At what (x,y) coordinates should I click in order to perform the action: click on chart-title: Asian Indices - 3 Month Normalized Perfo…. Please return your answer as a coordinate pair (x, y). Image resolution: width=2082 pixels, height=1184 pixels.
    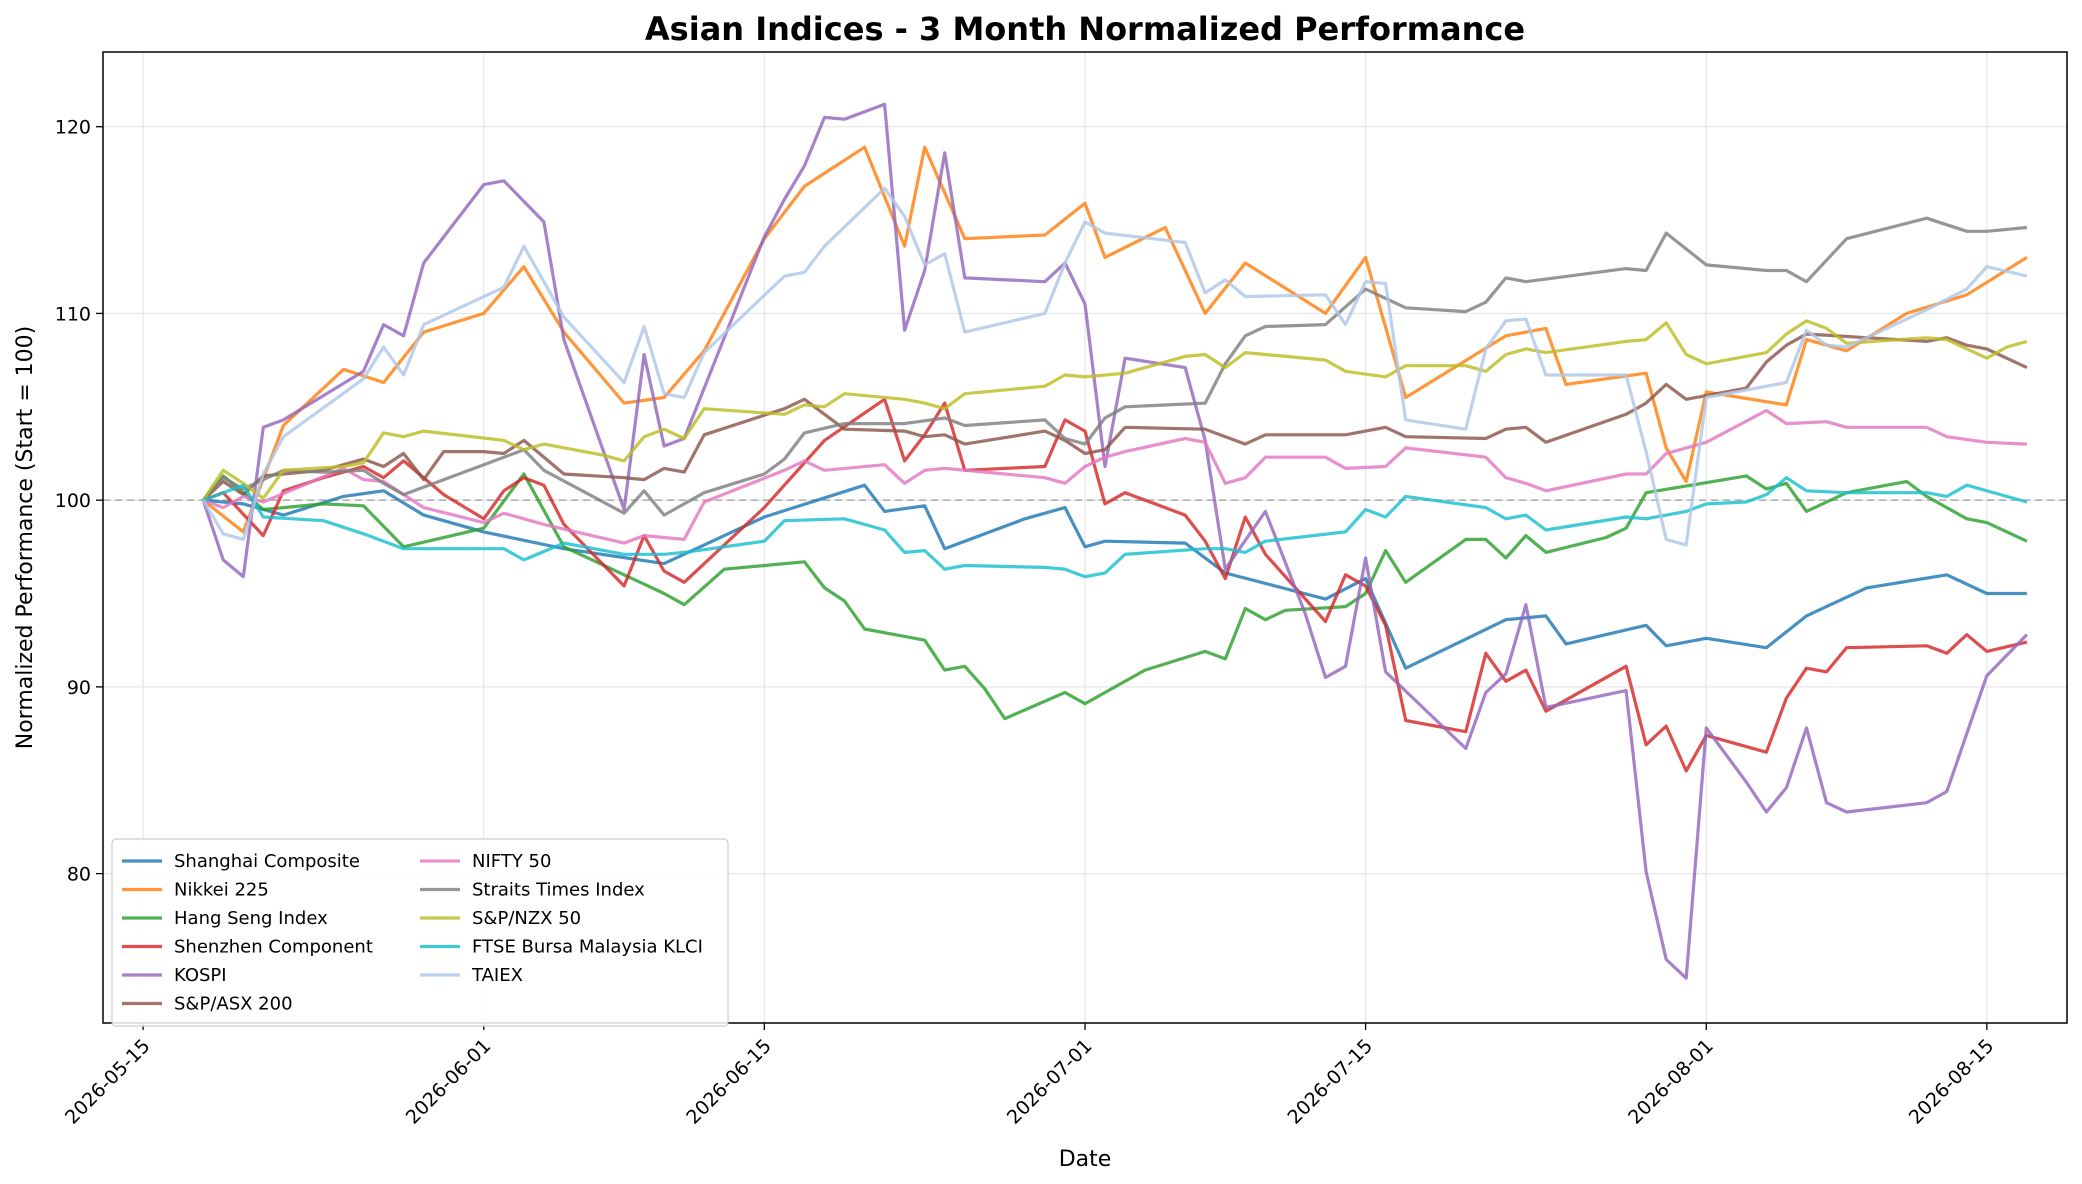
    Looking at the image, I should click on (1085, 29).